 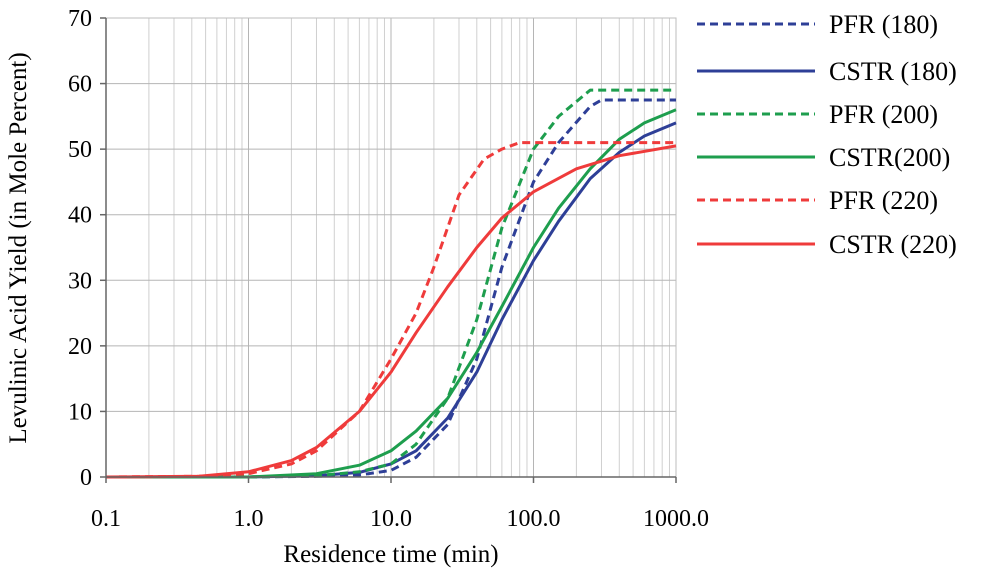 What do you see at coordinates (676, 519) in the screenshot?
I see `x-tick-label: 1000.0` at bounding box center [676, 519].